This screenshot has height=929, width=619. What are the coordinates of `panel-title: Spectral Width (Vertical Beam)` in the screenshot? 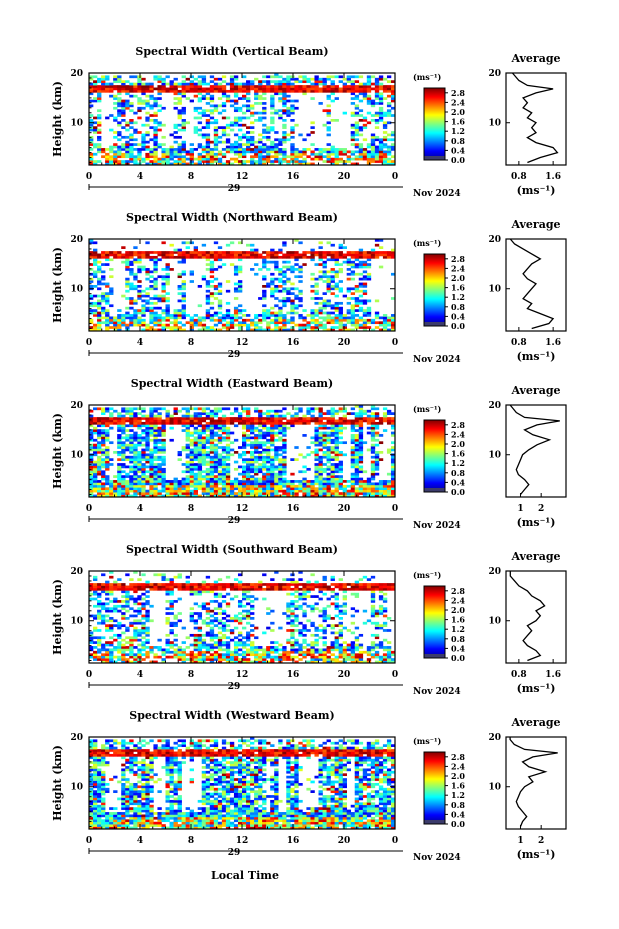 It's located at (231, 51).